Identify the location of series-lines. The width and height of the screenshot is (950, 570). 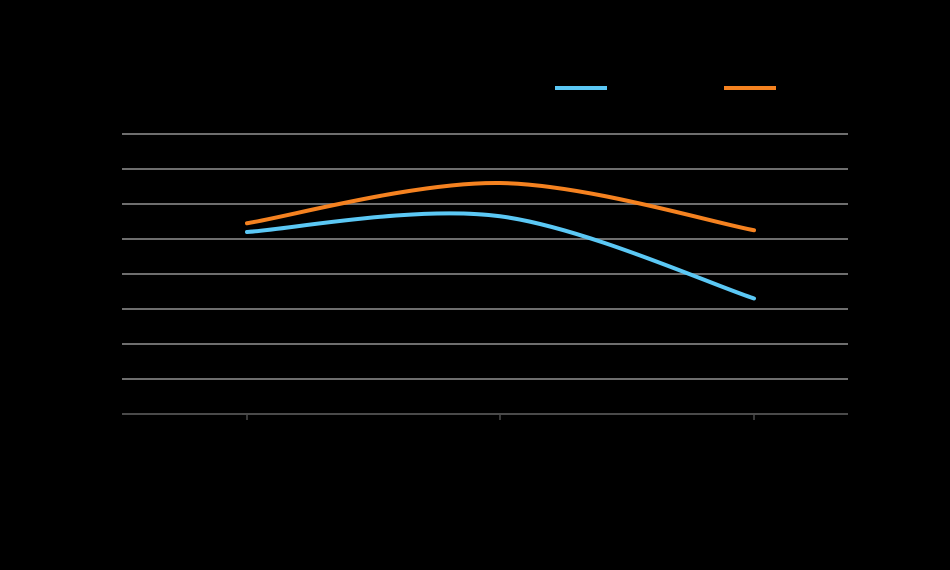
(500, 240).